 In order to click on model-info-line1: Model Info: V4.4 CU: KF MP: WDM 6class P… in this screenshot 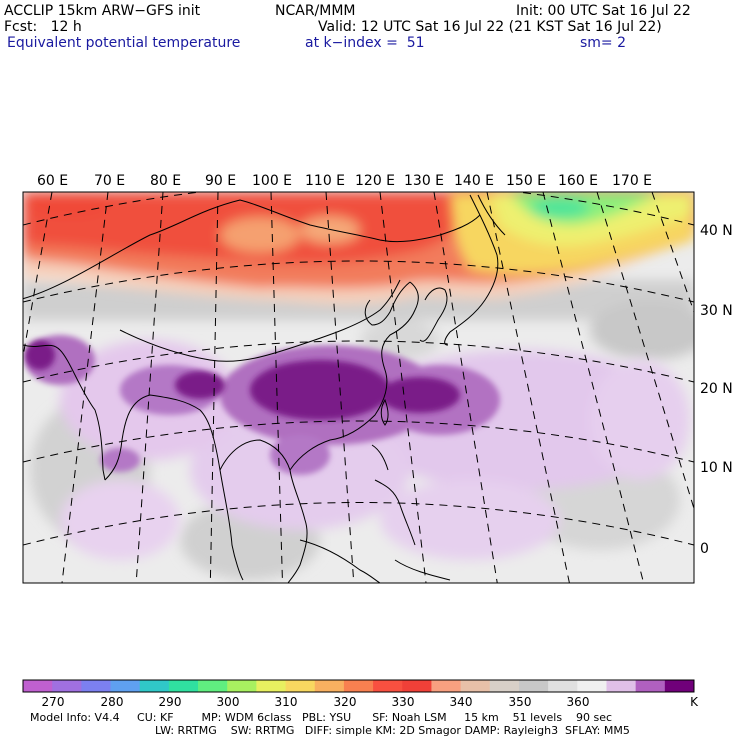, I will do `click(321, 718)`.